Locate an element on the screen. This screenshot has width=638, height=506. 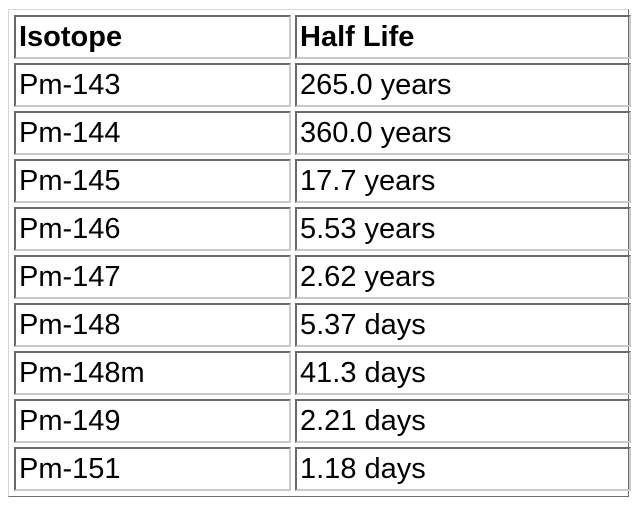
half-life-cell: 2.21 days is located at coordinates (463, 421).